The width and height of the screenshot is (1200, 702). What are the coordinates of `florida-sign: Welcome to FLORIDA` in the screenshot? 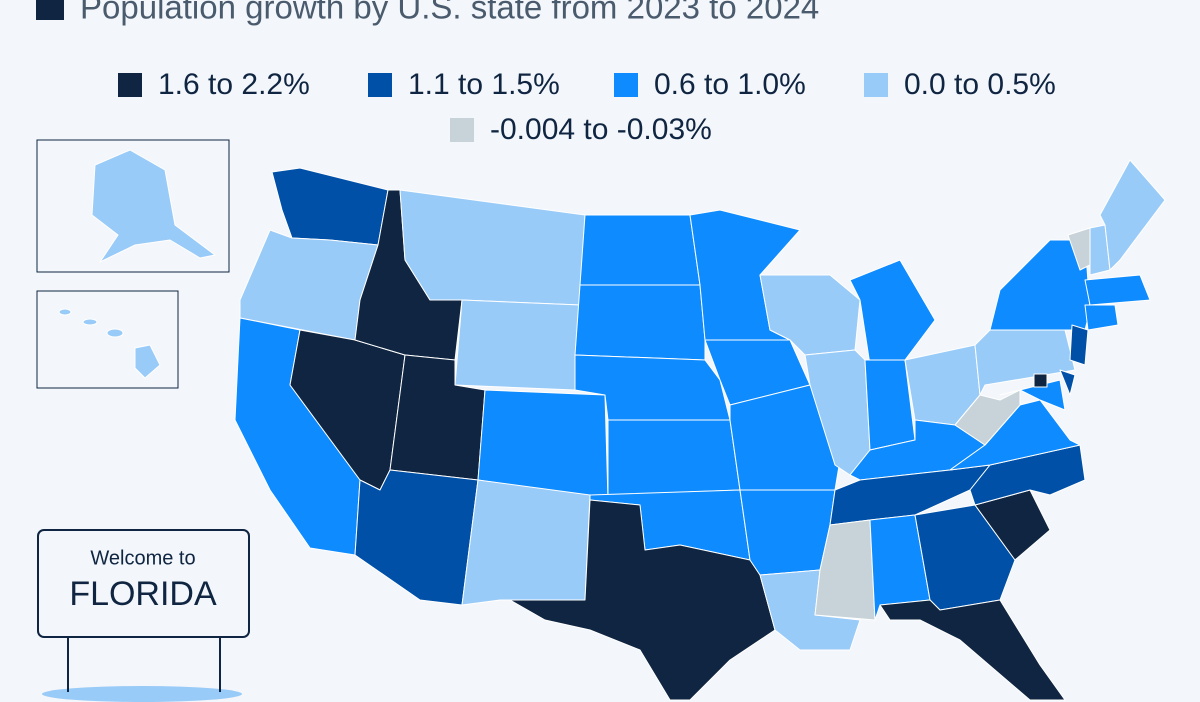 It's located at (143, 615).